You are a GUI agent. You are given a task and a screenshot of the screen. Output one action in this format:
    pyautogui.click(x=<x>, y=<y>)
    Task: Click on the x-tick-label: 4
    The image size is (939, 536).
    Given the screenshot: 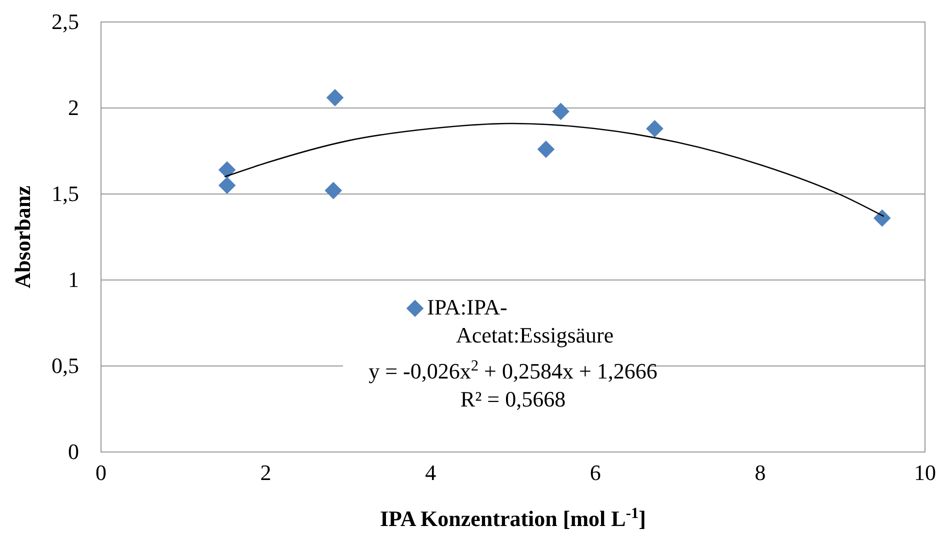 What is the action you would take?
    pyautogui.click(x=430, y=472)
    